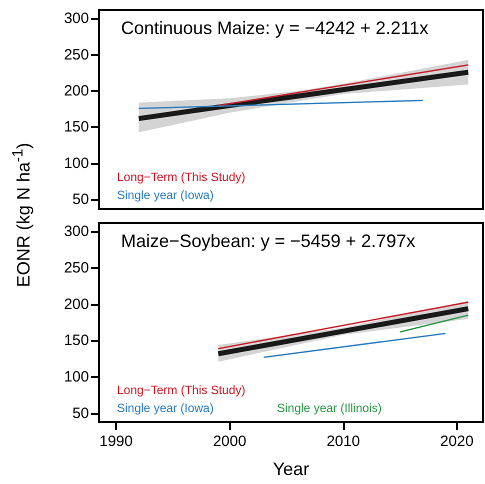 This screenshot has height=484, width=485. What do you see at coordinates (329, 408) in the screenshot?
I see `text: Single year (Illinois)` at bounding box center [329, 408].